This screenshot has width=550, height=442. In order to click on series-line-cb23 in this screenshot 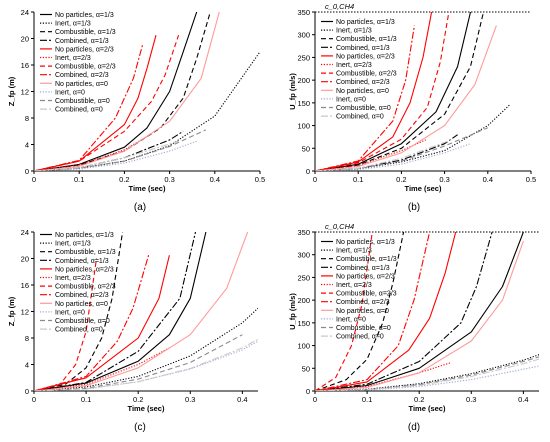, I will do `click(365, 98)`.